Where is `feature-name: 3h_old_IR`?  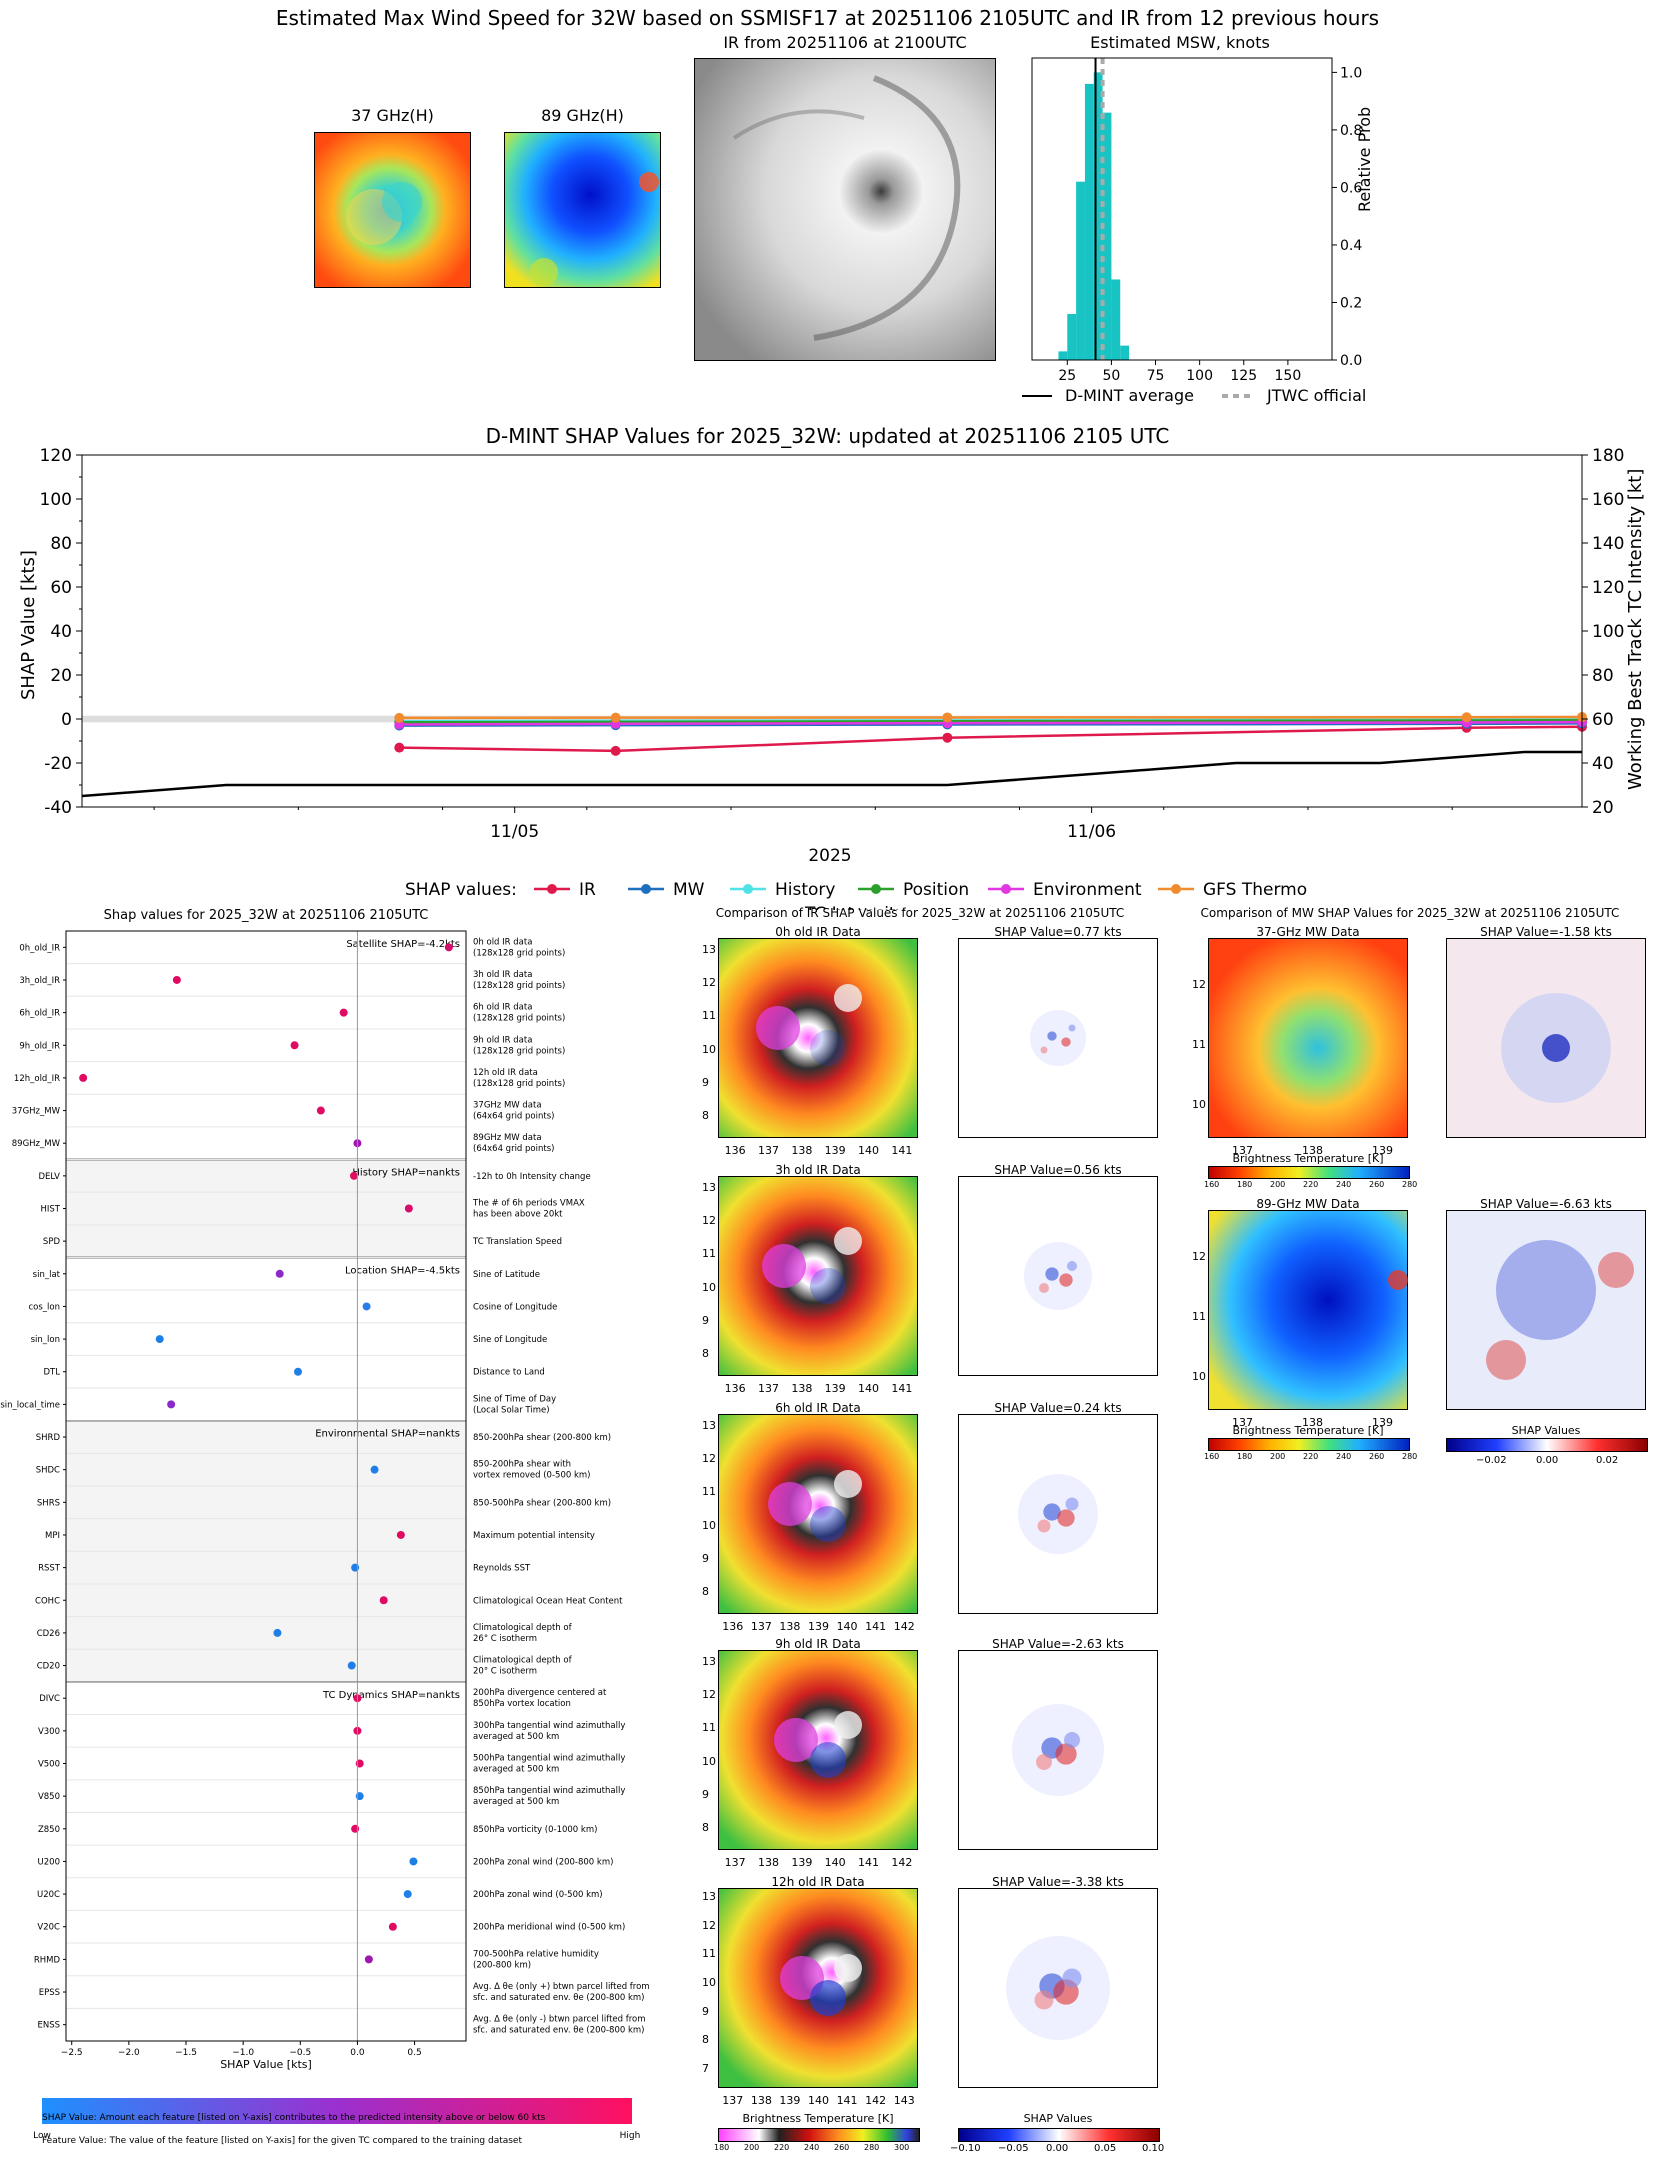 feature-name: 3h_old_IR is located at coordinates (39, 981).